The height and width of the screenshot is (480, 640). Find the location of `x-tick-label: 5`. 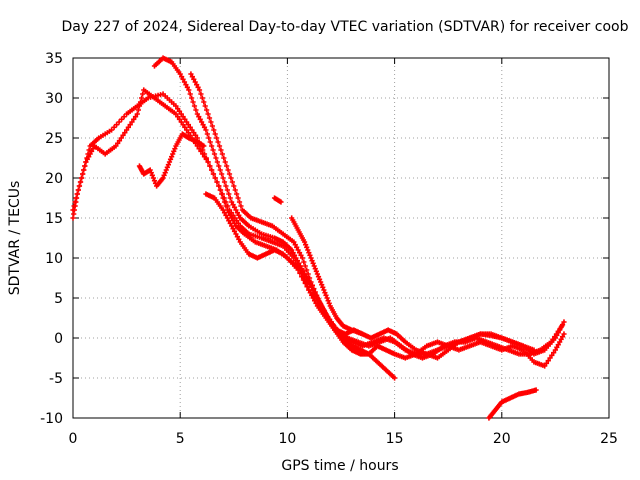

x-tick-label: 5 is located at coordinates (180, 439).